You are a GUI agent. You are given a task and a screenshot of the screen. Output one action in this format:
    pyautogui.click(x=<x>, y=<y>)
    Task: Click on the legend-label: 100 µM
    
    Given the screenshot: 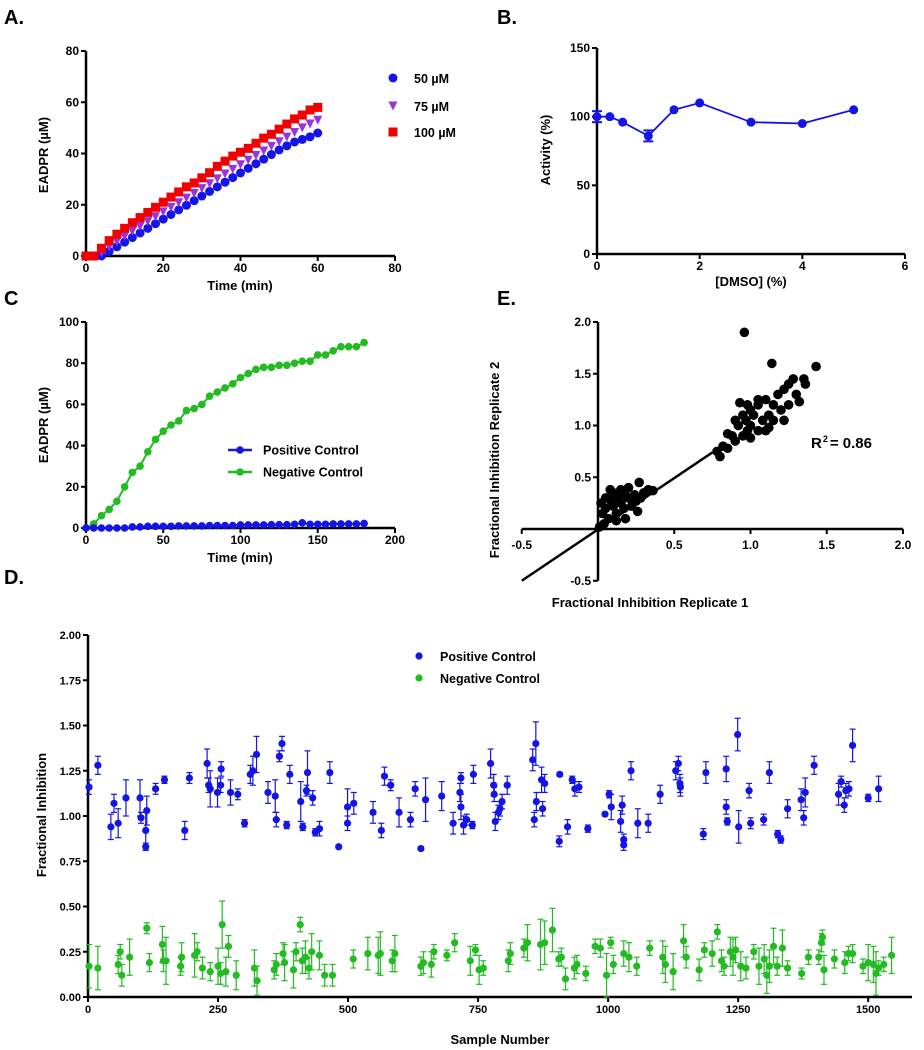 What is the action you would take?
    pyautogui.click(x=435, y=133)
    